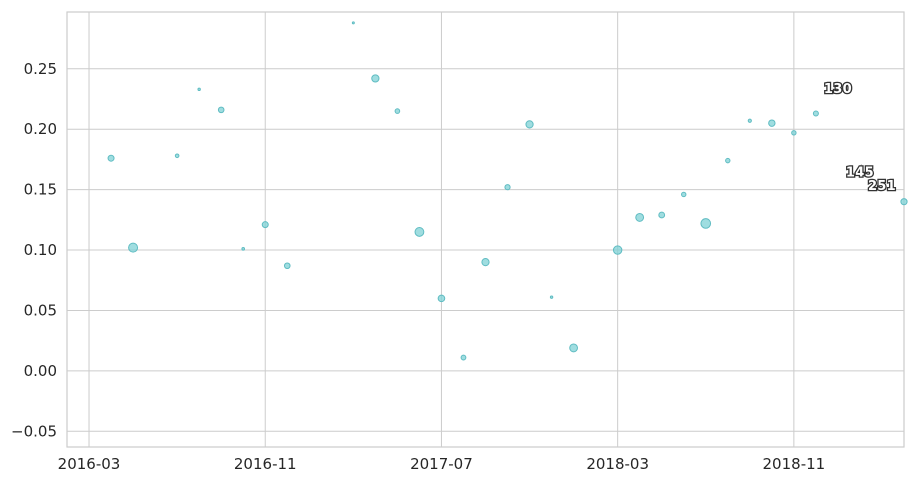  Describe the element at coordinates (40, 310) in the screenshot. I see `y-tick-label: 0.05` at that location.